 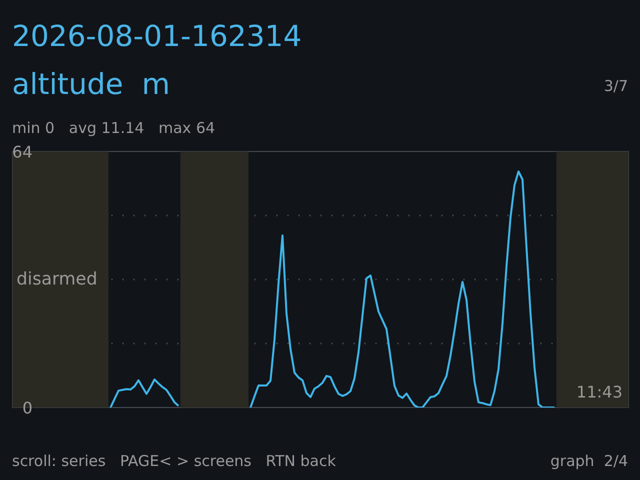 I want to click on chart-title: 2026-08-01-162314, so click(x=157, y=36).